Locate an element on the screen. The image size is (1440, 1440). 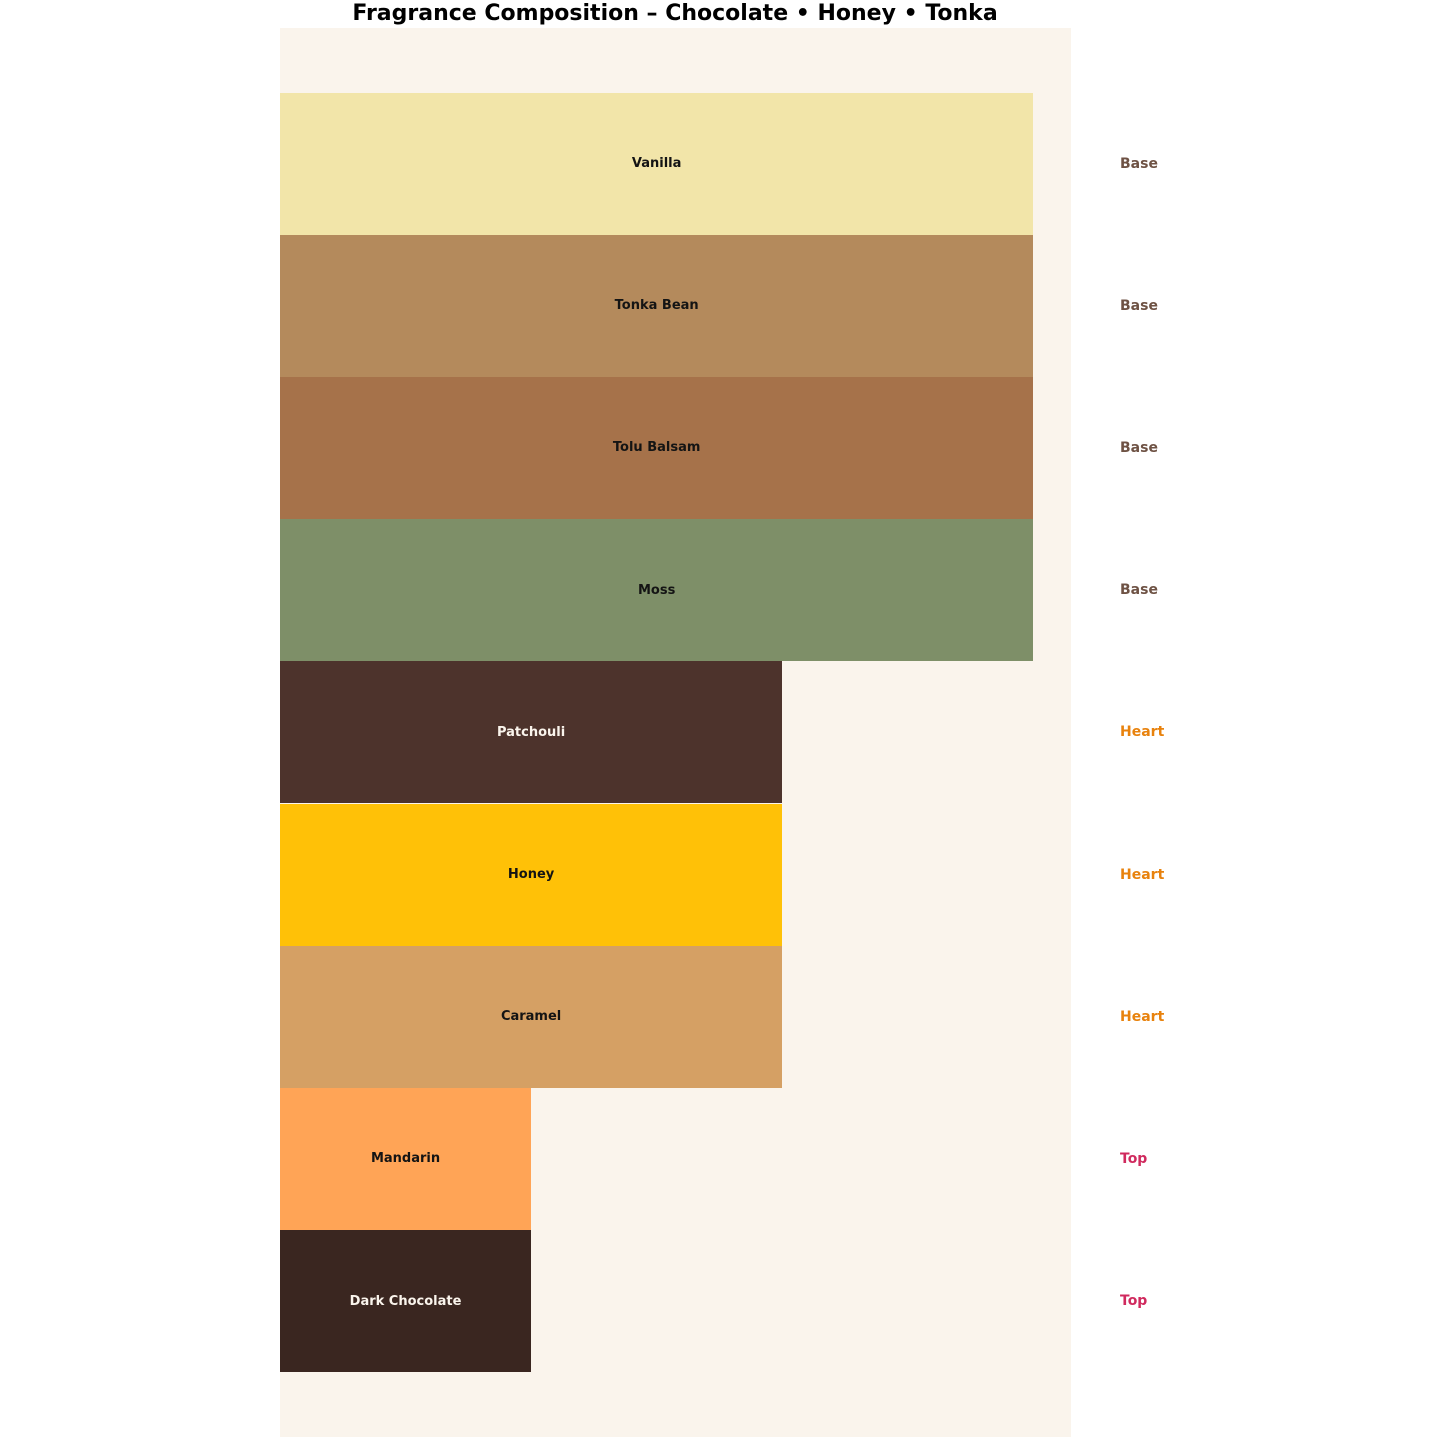
bar-vanilla: Vanilla is located at coordinates (657, 163).